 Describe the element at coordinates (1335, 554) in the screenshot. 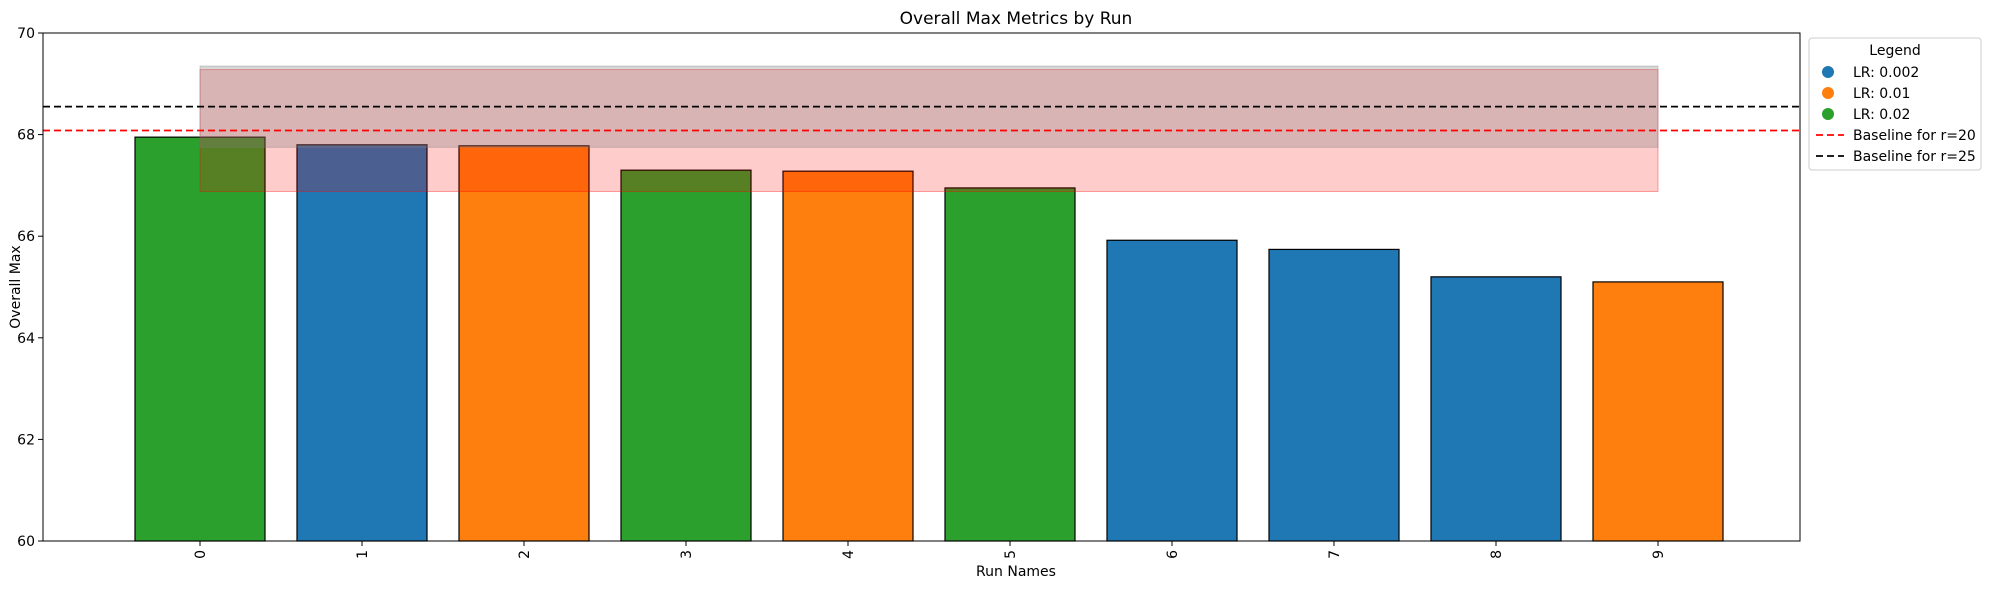

I see `x-tick-label: 7` at that location.